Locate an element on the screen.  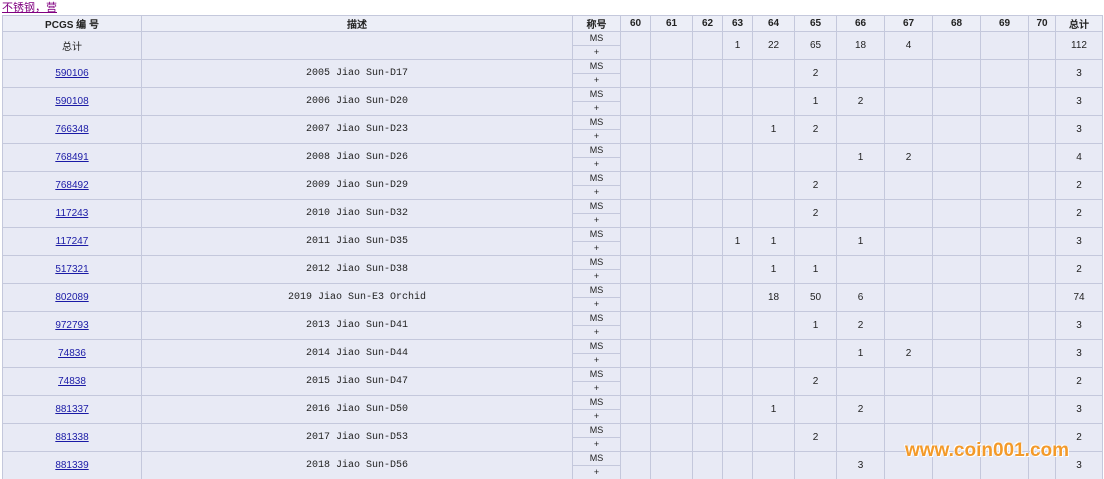
pcgs-link: 74838 is located at coordinates (72, 381).